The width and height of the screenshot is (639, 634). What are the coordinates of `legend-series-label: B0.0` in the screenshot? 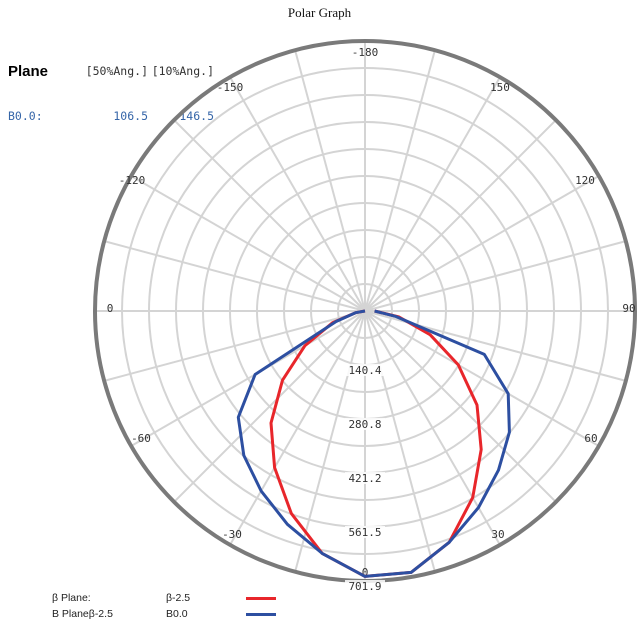 It's located at (177, 614).